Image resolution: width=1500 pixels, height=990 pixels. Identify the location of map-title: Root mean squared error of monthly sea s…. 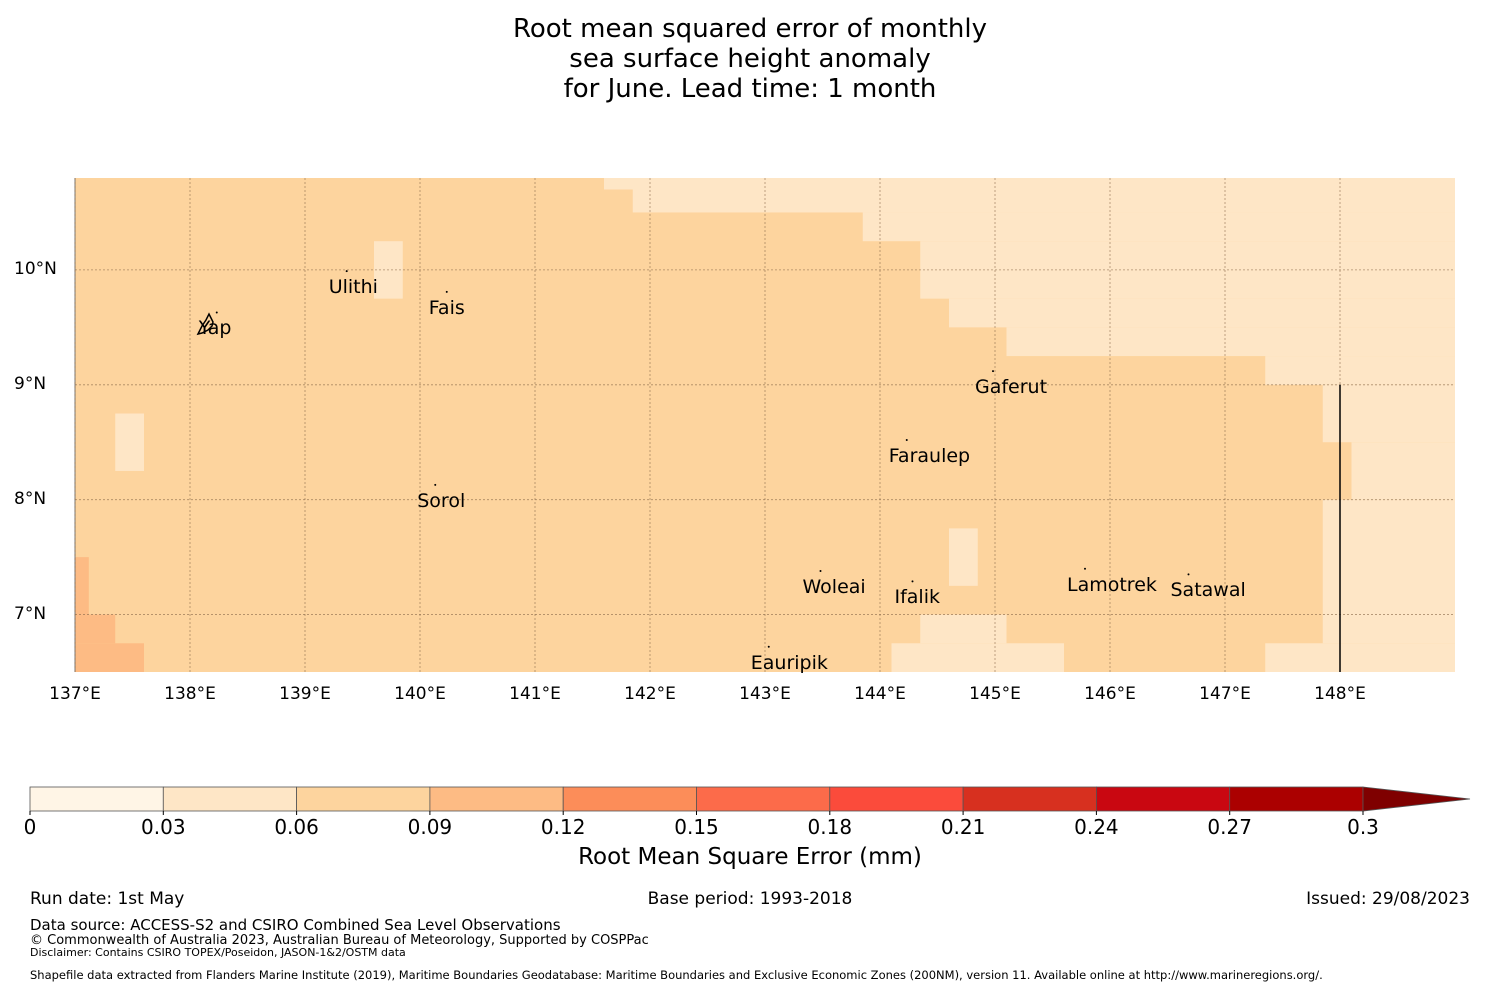
(750, 59).